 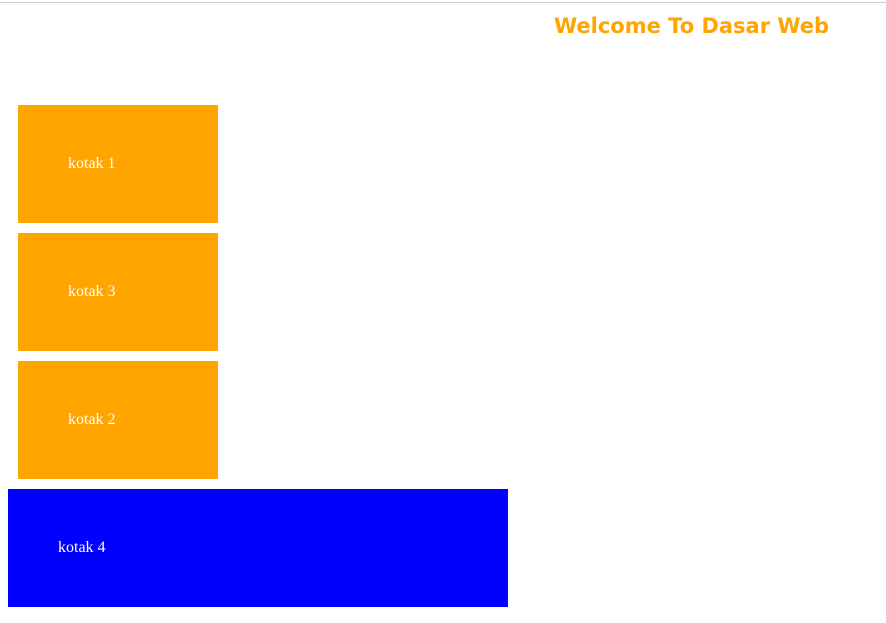 What do you see at coordinates (92, 419) in the screenshot?
I see `box-label: kotak 2` at bounding box center [92, 419].